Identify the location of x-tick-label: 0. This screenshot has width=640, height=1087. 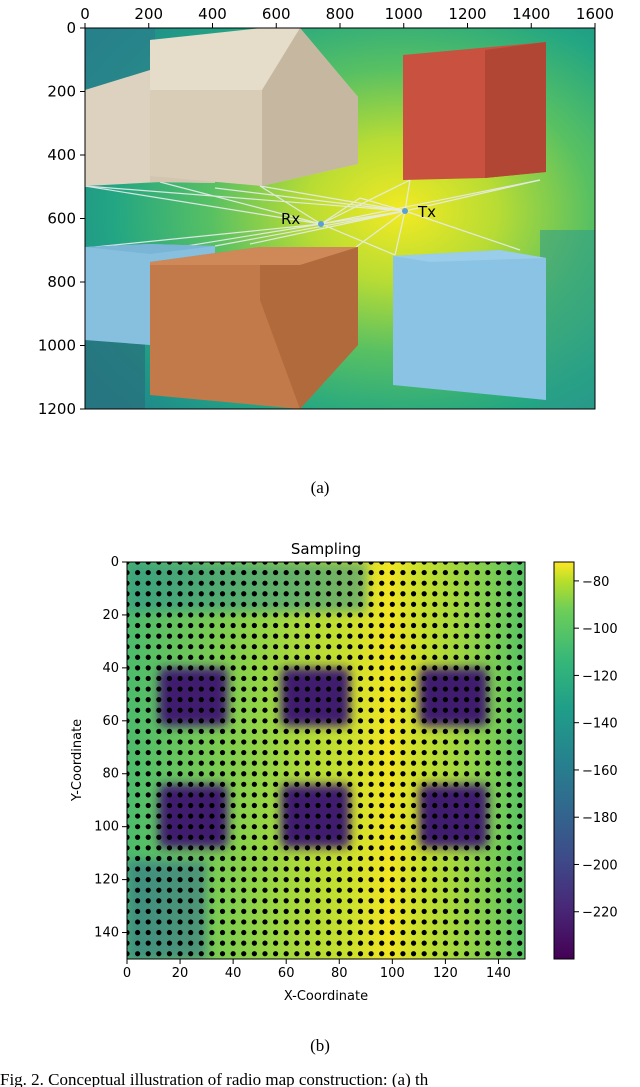
(127, 973).